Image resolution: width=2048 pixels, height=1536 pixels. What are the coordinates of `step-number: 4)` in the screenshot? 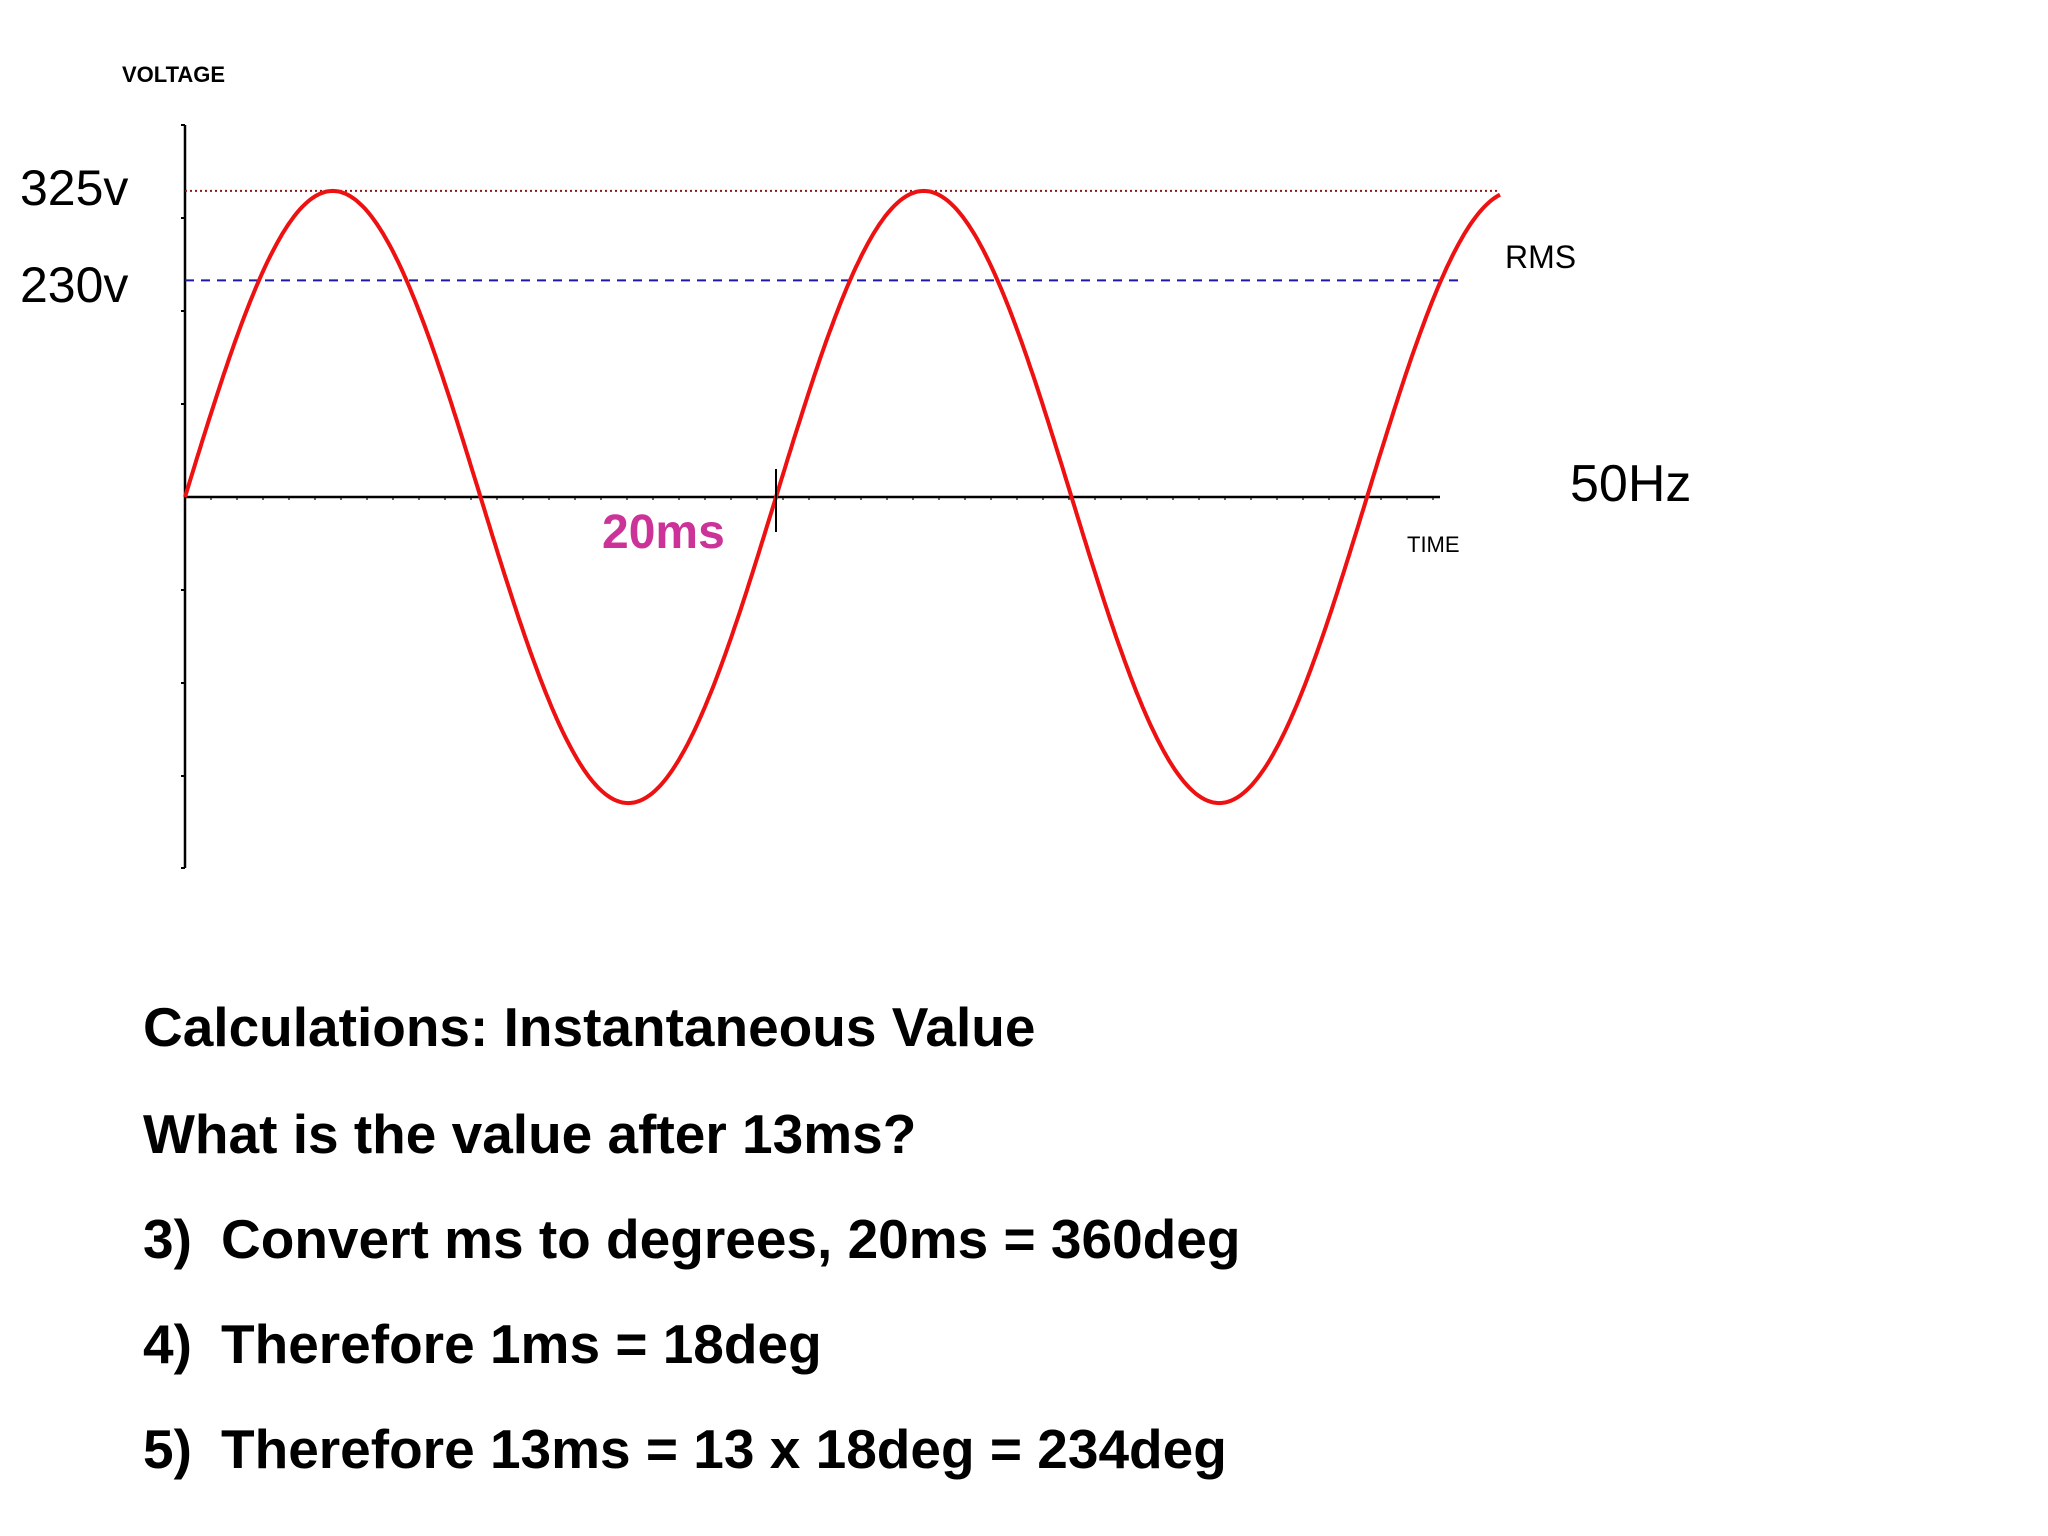 It's located at (167, 1344).